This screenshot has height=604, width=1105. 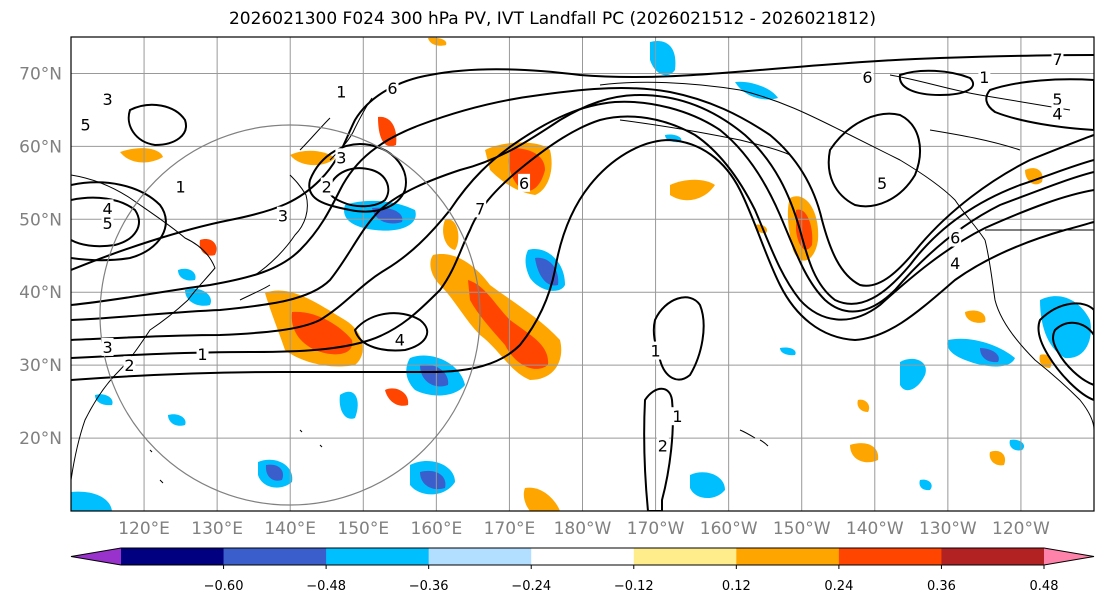 I want to click on colorbar-extend-high, so click(x=1069, y=556).